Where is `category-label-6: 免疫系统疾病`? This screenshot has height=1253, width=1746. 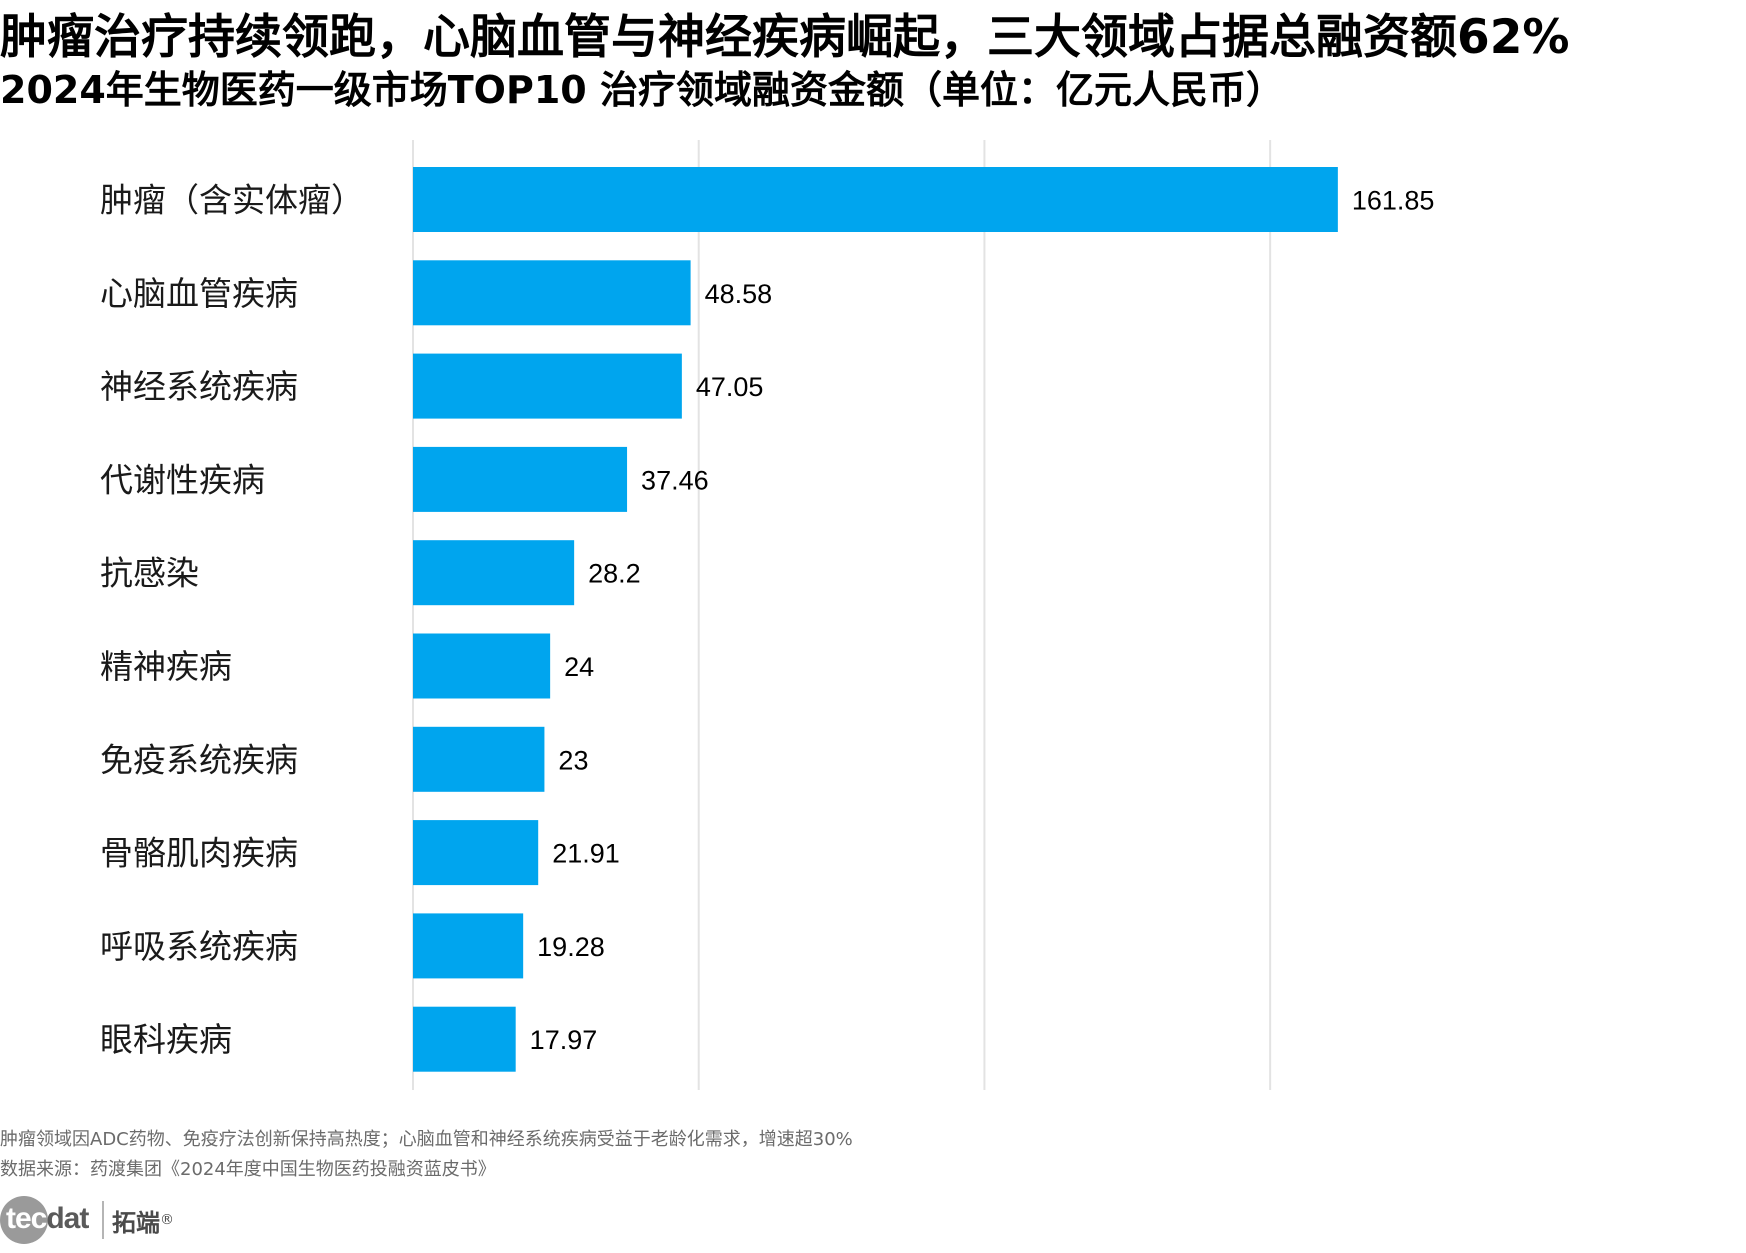
category-label-6: 免疫系统疾病 is located at coordinates (199, 759).